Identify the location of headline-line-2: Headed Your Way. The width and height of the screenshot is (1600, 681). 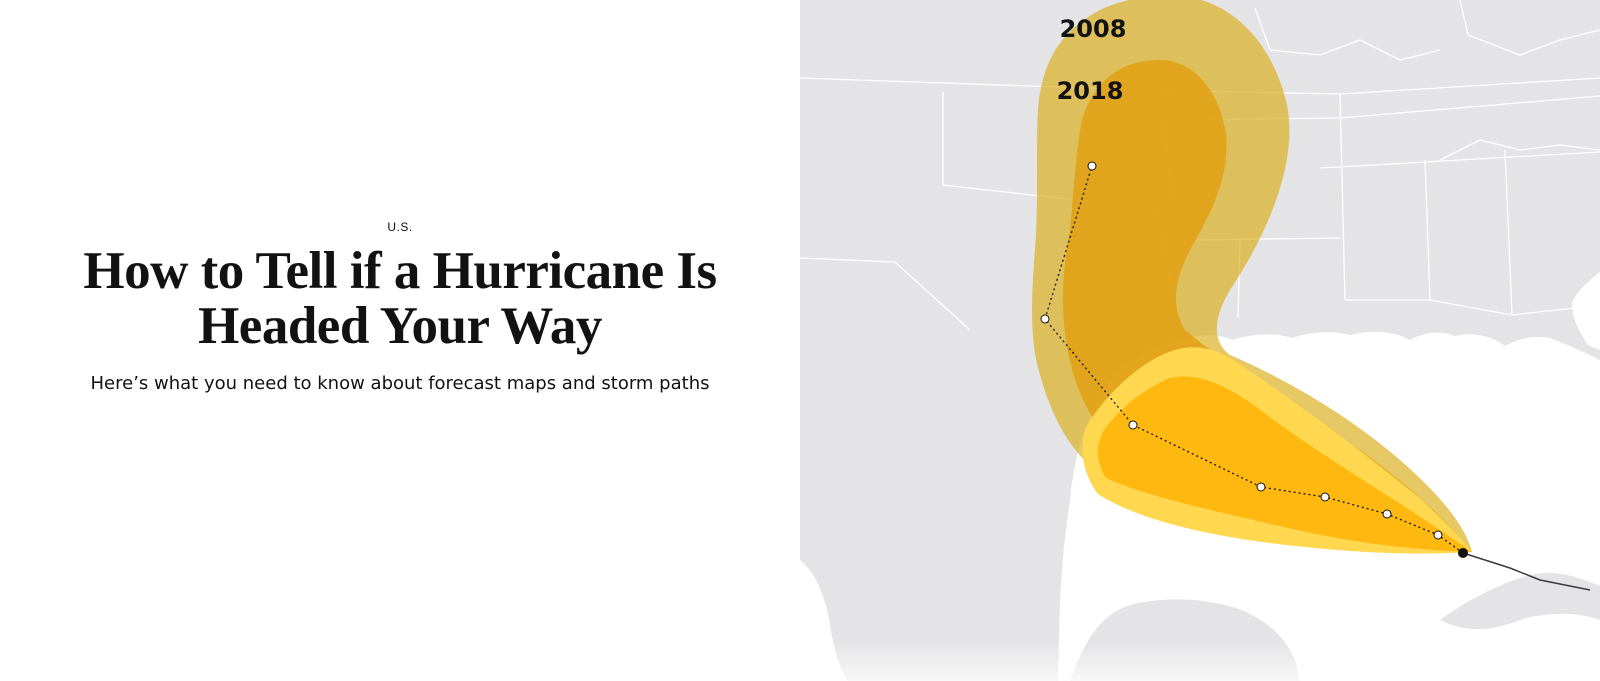
(400, 326).